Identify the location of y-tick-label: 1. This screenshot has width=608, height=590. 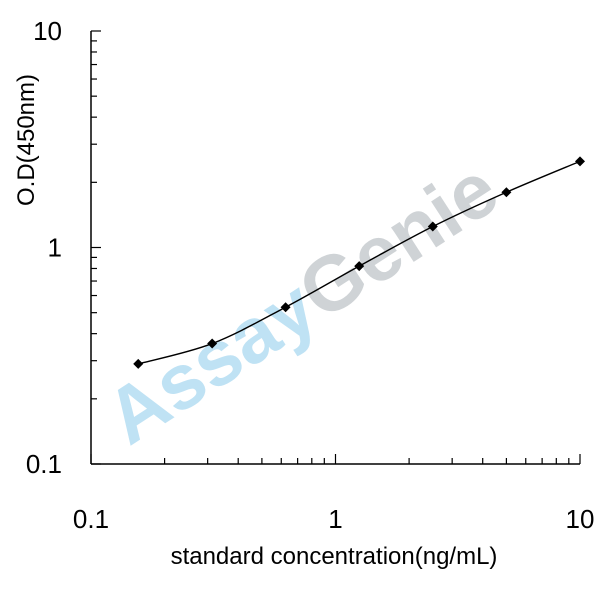
(55, 248).